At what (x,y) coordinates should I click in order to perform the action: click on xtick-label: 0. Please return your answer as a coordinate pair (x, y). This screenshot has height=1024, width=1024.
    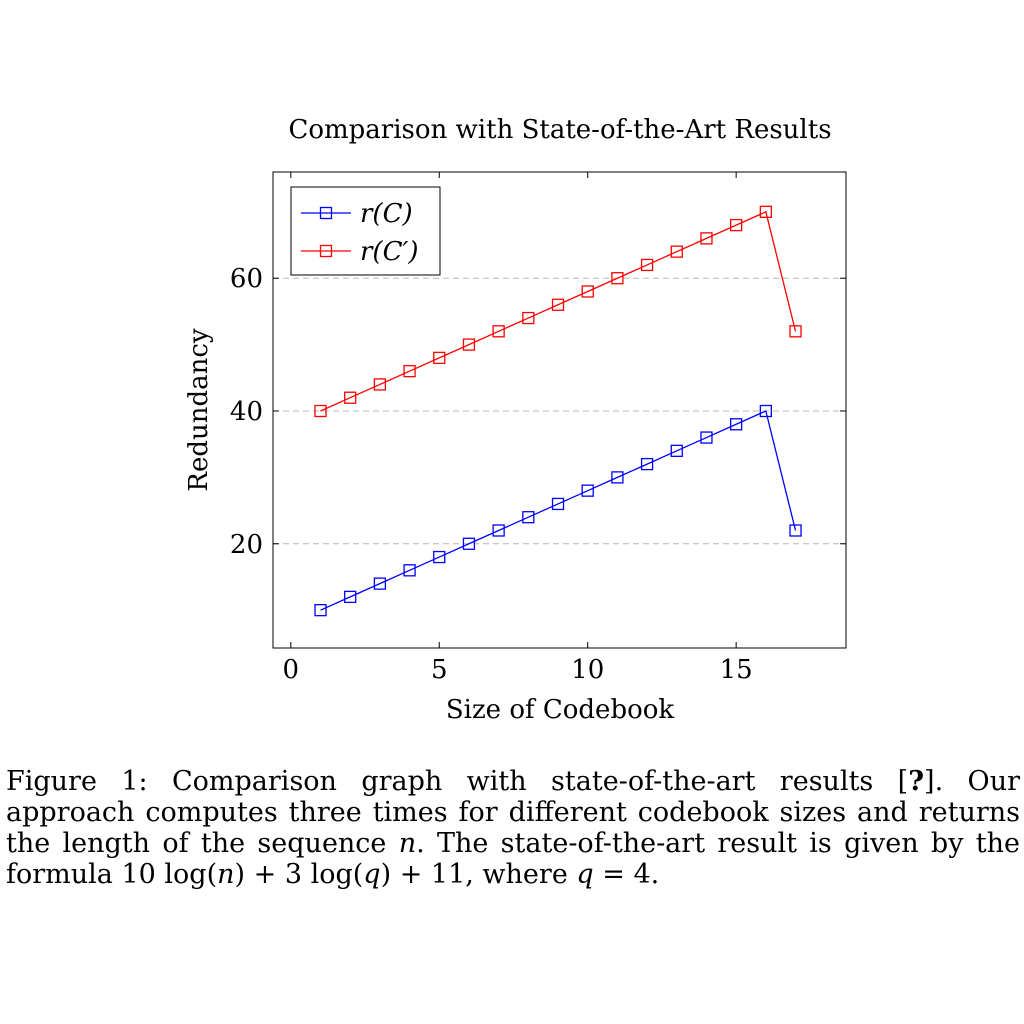
    Looking at the image, I should click on (291, 670).